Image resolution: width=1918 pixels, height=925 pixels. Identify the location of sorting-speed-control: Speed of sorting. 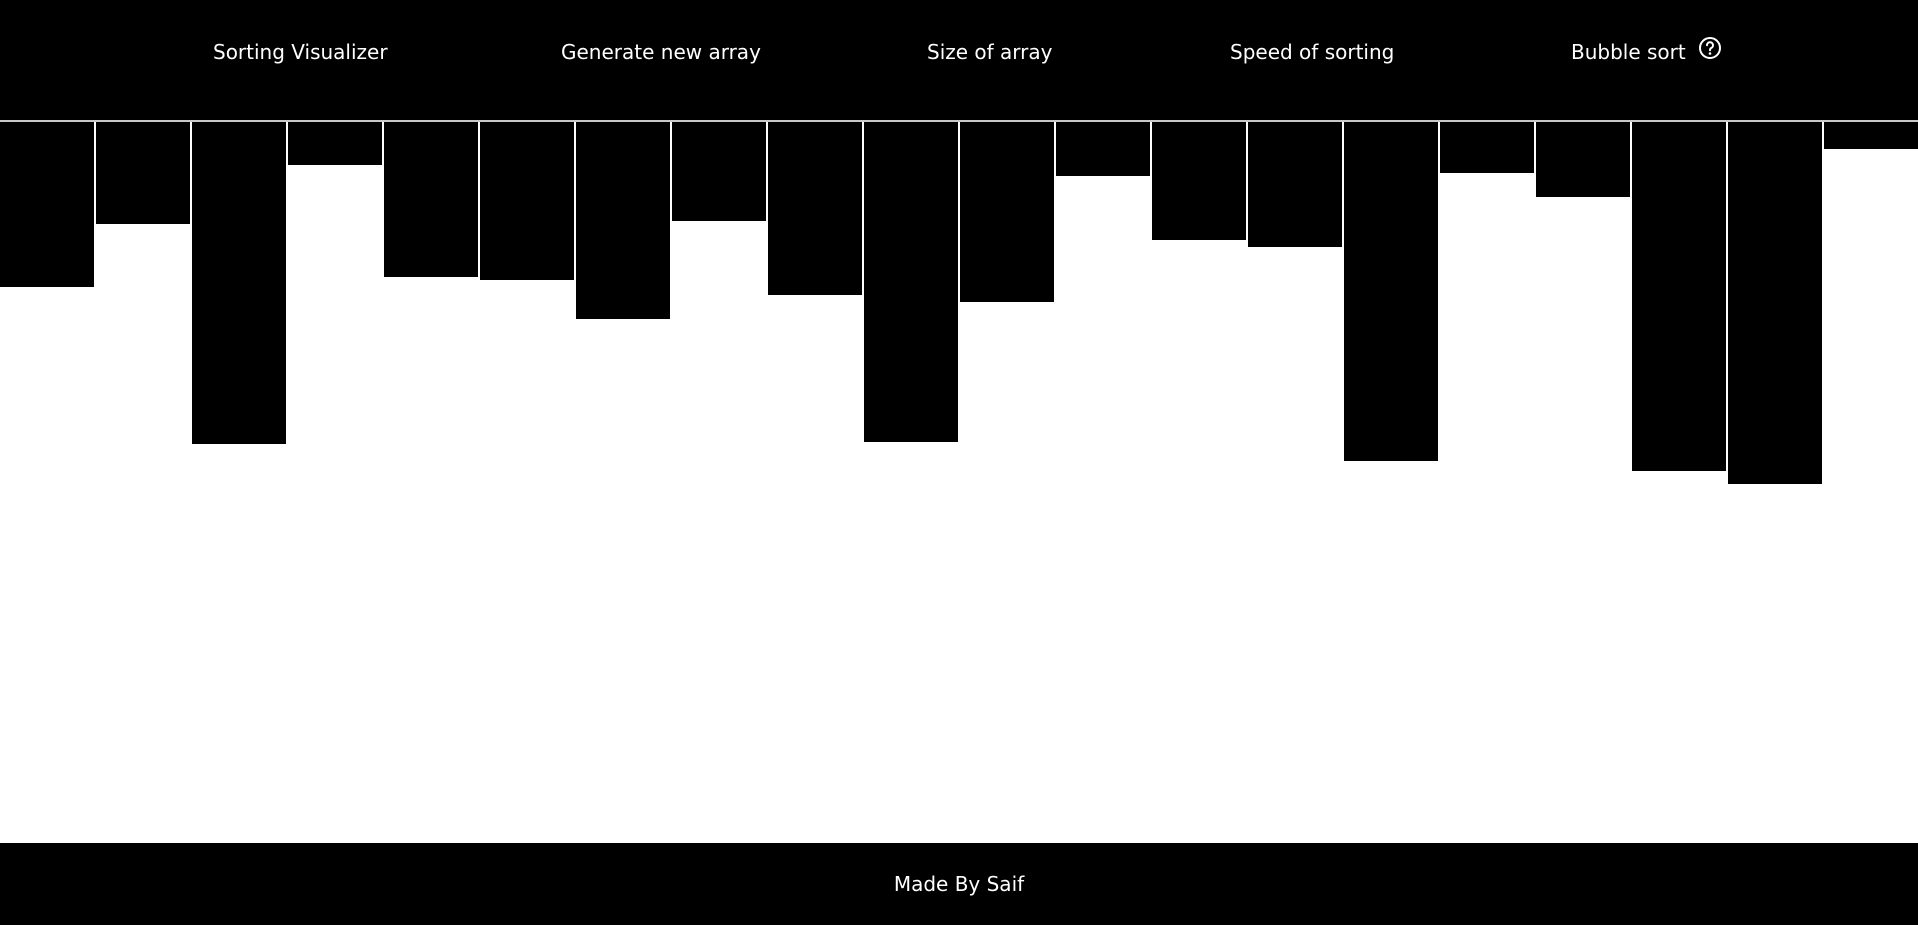
(1312, 52).